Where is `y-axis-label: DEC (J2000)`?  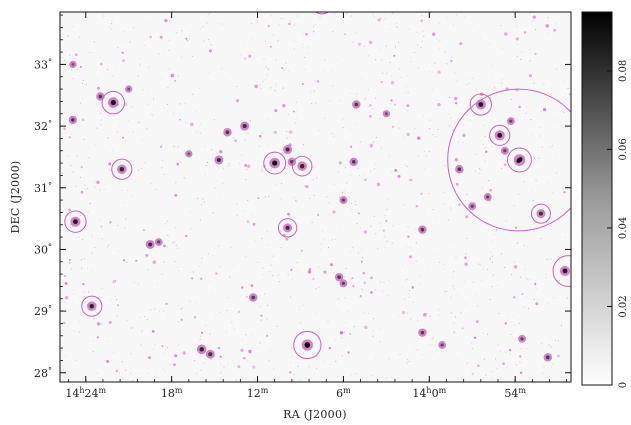
y-axis-label: DEC (J2000) is located at coordinates (15, 196).